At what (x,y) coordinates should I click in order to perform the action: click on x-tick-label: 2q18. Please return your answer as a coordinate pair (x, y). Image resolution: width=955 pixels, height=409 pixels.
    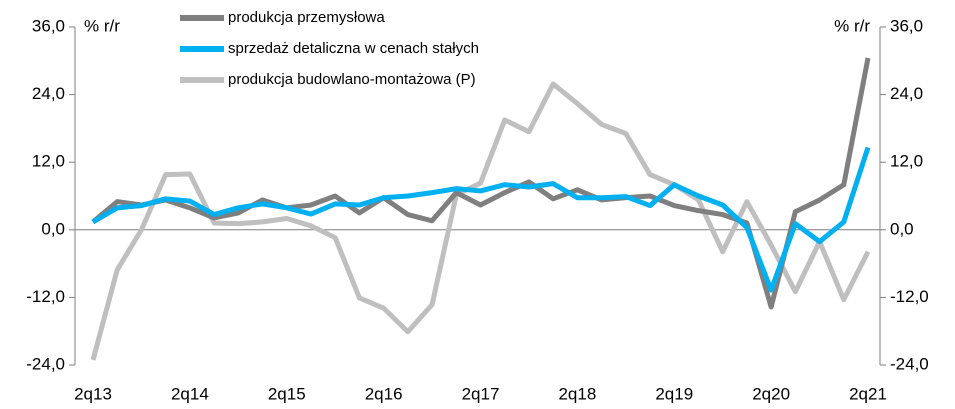
    Looking at the image, I should click on (577, 393).